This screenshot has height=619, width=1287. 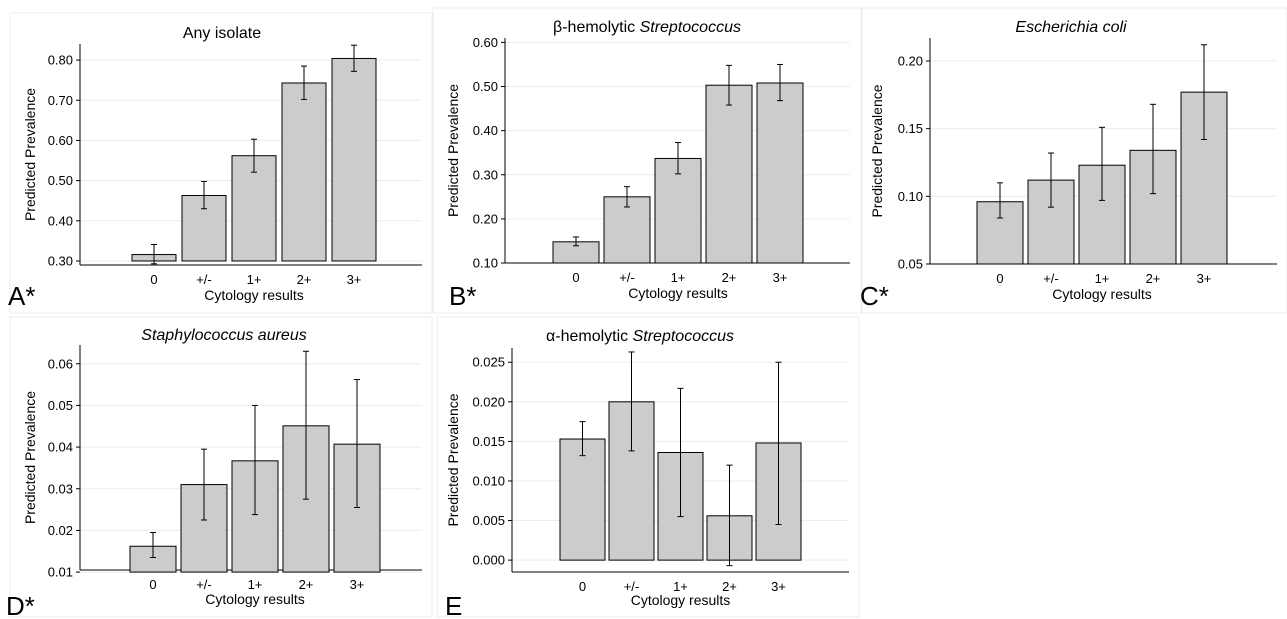 What do you see at coordinates (488, 520) in the screenshot?
I see `y-tick-label: 0.005` at bounding box center [488, 520].